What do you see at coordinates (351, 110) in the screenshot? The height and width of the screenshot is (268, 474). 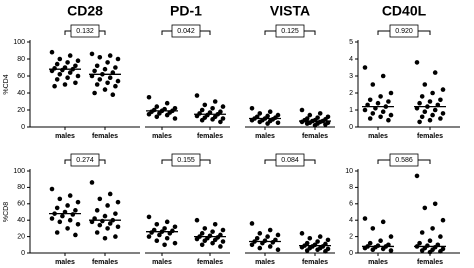 I see `y-tick-label: 1` at bounding box center [351, 110].